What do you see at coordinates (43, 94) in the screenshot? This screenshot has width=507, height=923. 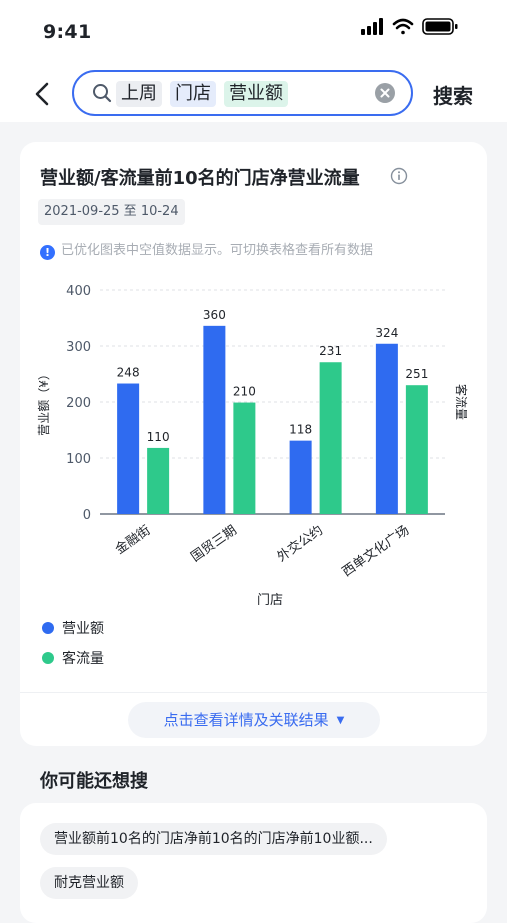 I see `back-arrow-icon` at bounding box center [43, 94].